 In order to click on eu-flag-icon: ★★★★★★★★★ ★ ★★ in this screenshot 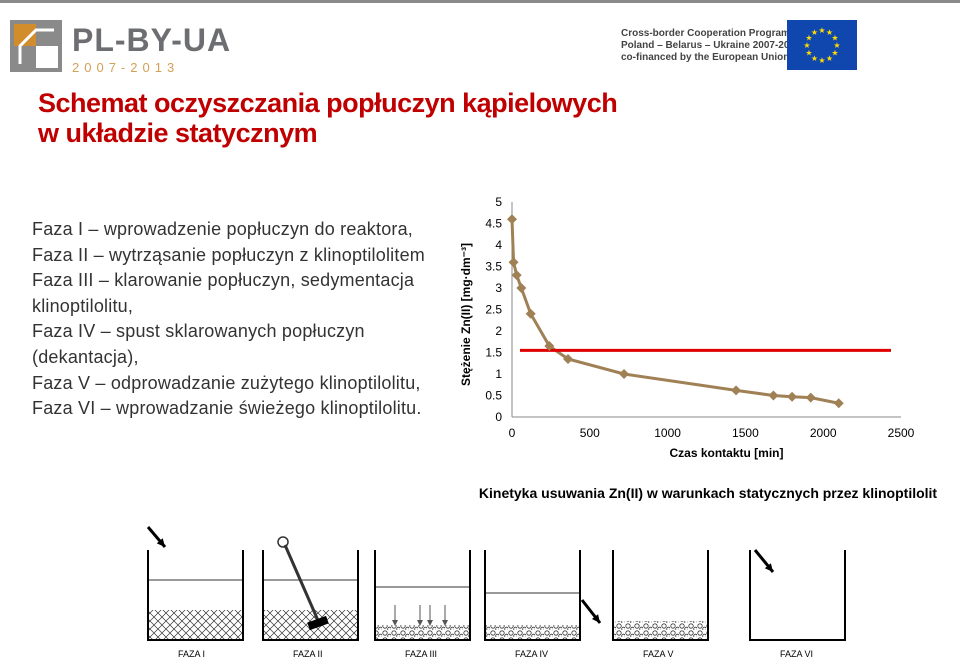, I will do `click(822, 45)`.